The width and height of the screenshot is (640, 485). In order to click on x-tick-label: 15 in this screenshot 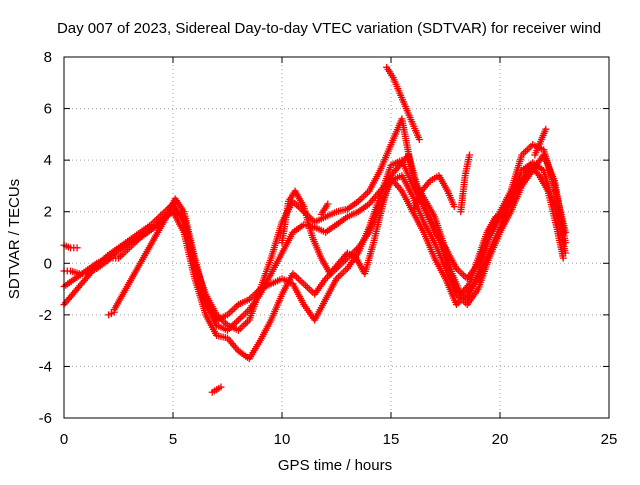, I will do `click(391, 439)`.